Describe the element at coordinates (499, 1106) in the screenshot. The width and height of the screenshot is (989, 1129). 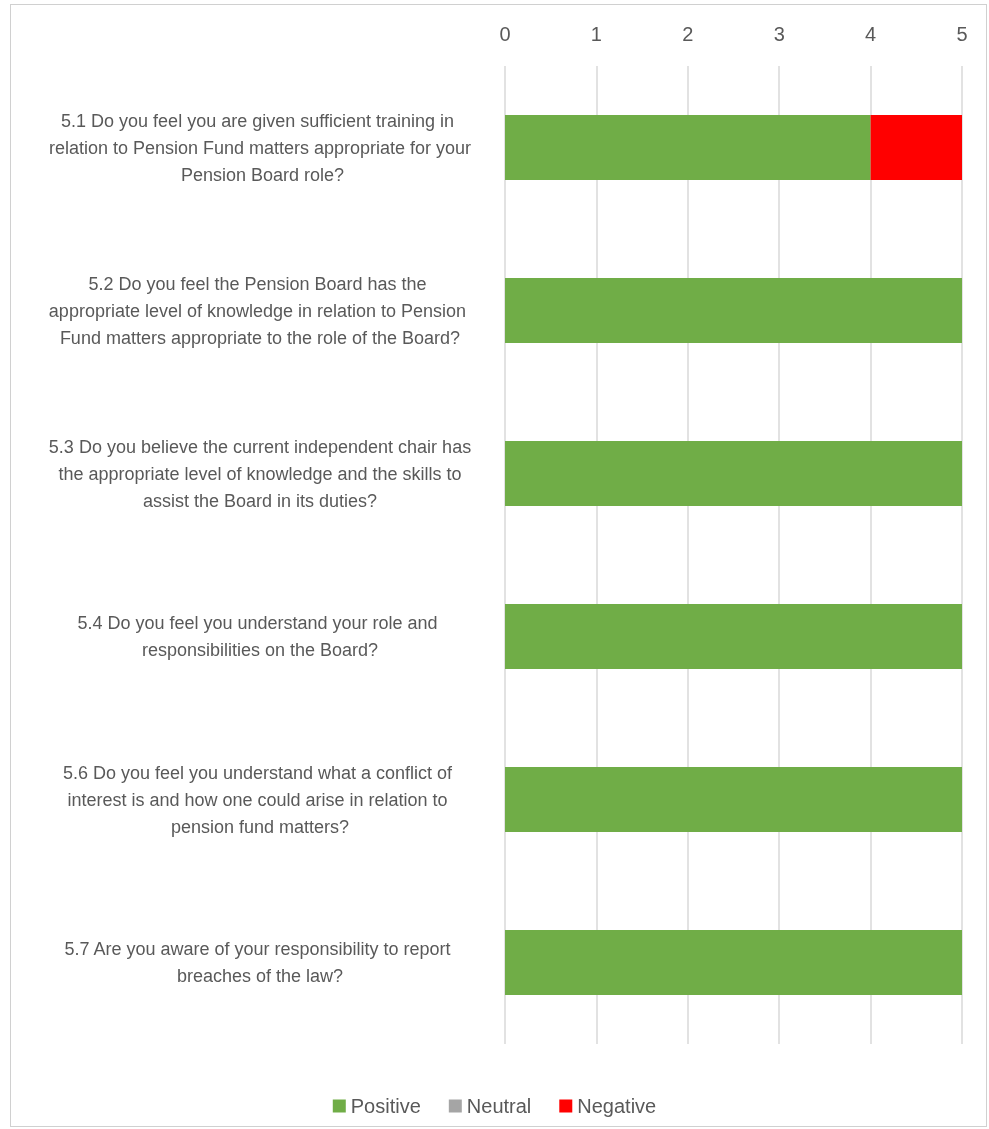
I see `legend-label: Neutral` at that location.